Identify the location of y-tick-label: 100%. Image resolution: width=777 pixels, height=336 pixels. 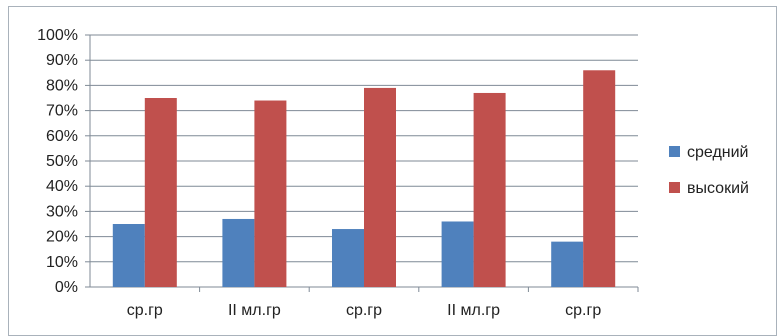
(57, 35).